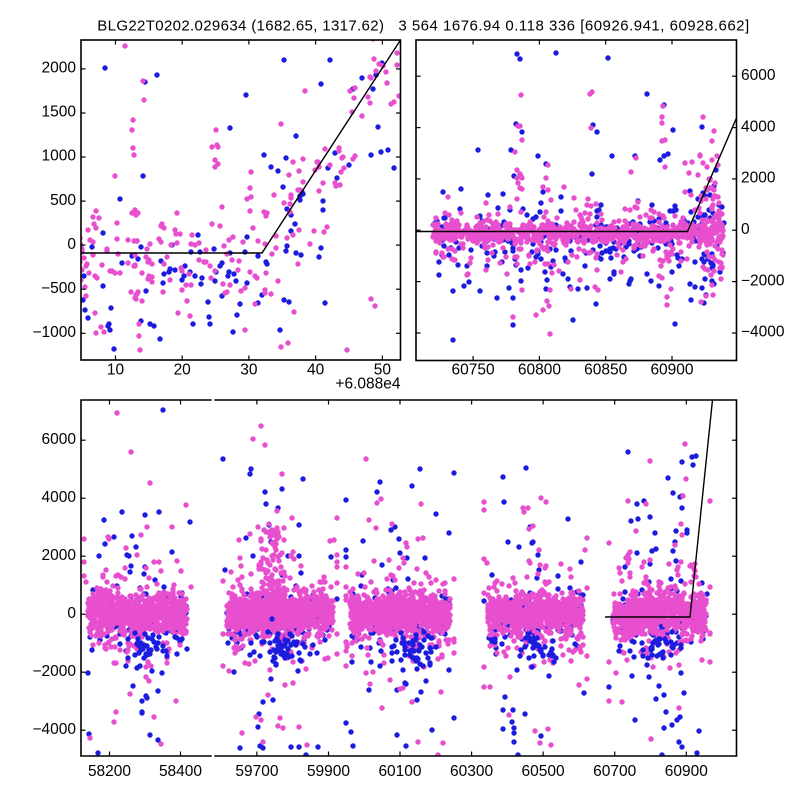 The width and height of the screenshot is (800, 800). I want to click on svg-text: 58200, so click(109, 771).